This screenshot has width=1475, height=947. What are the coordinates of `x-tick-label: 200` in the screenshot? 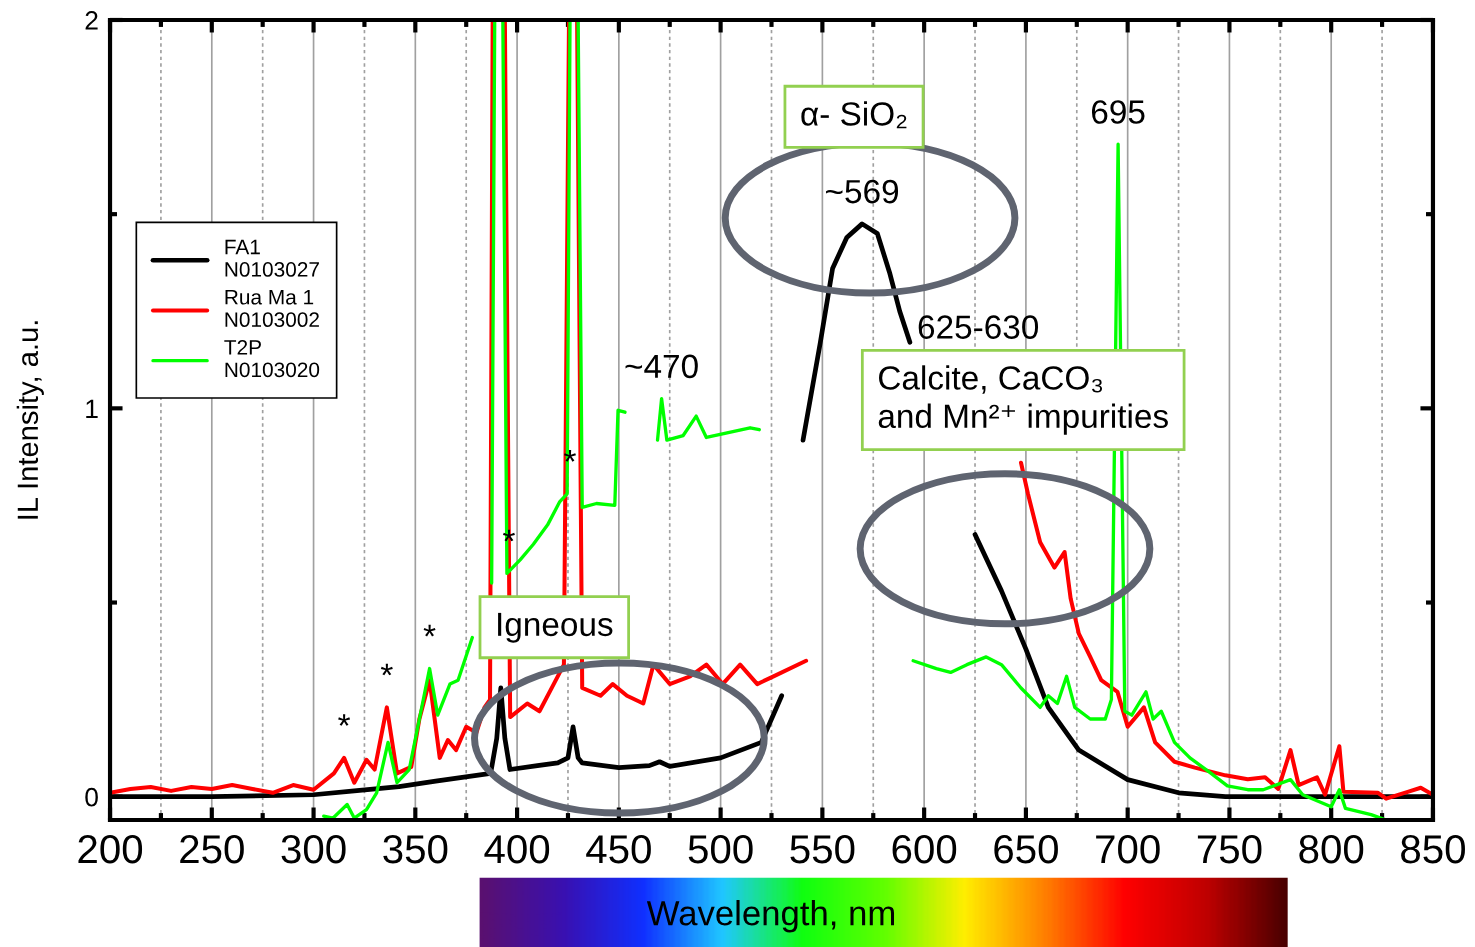 It's located at (110, 849).